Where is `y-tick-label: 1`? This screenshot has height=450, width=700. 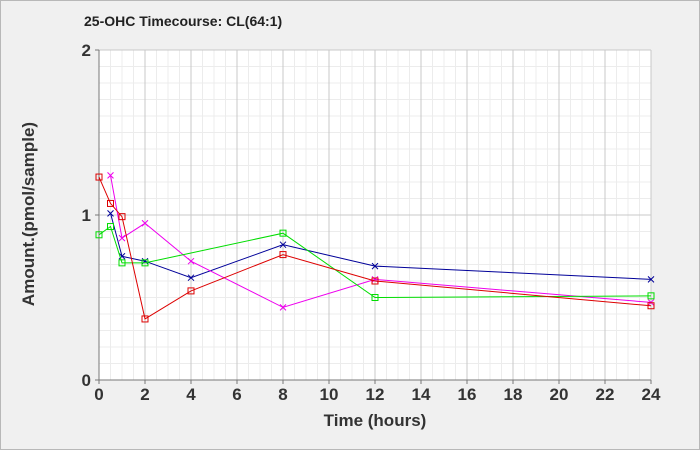 y-tick-label: 1 is located at coordinates (86, 215).